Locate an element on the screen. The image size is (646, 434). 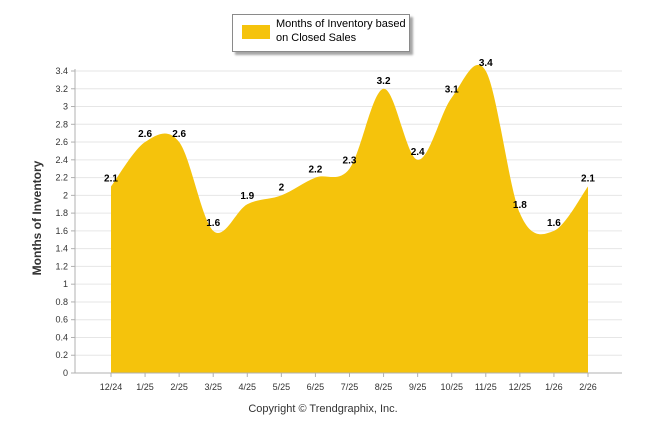
x-tick-label: 12/25 is located at coordinates (520, 387).